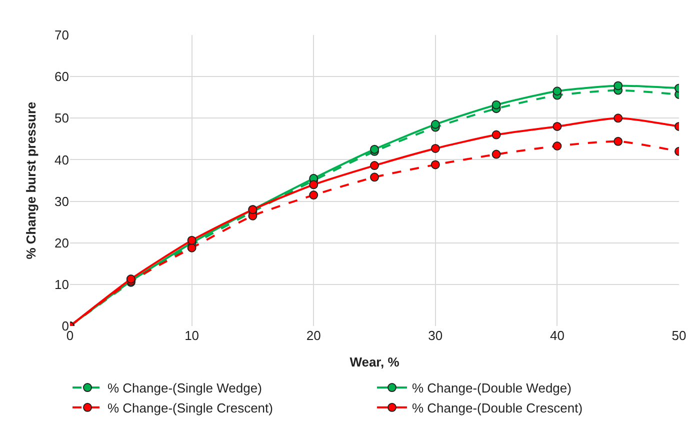  What do you see at coordinates (185, 388) in the screenshot?
I see `legend-label: % Change-(Single Wedge)` at bounding box center [185, 388].